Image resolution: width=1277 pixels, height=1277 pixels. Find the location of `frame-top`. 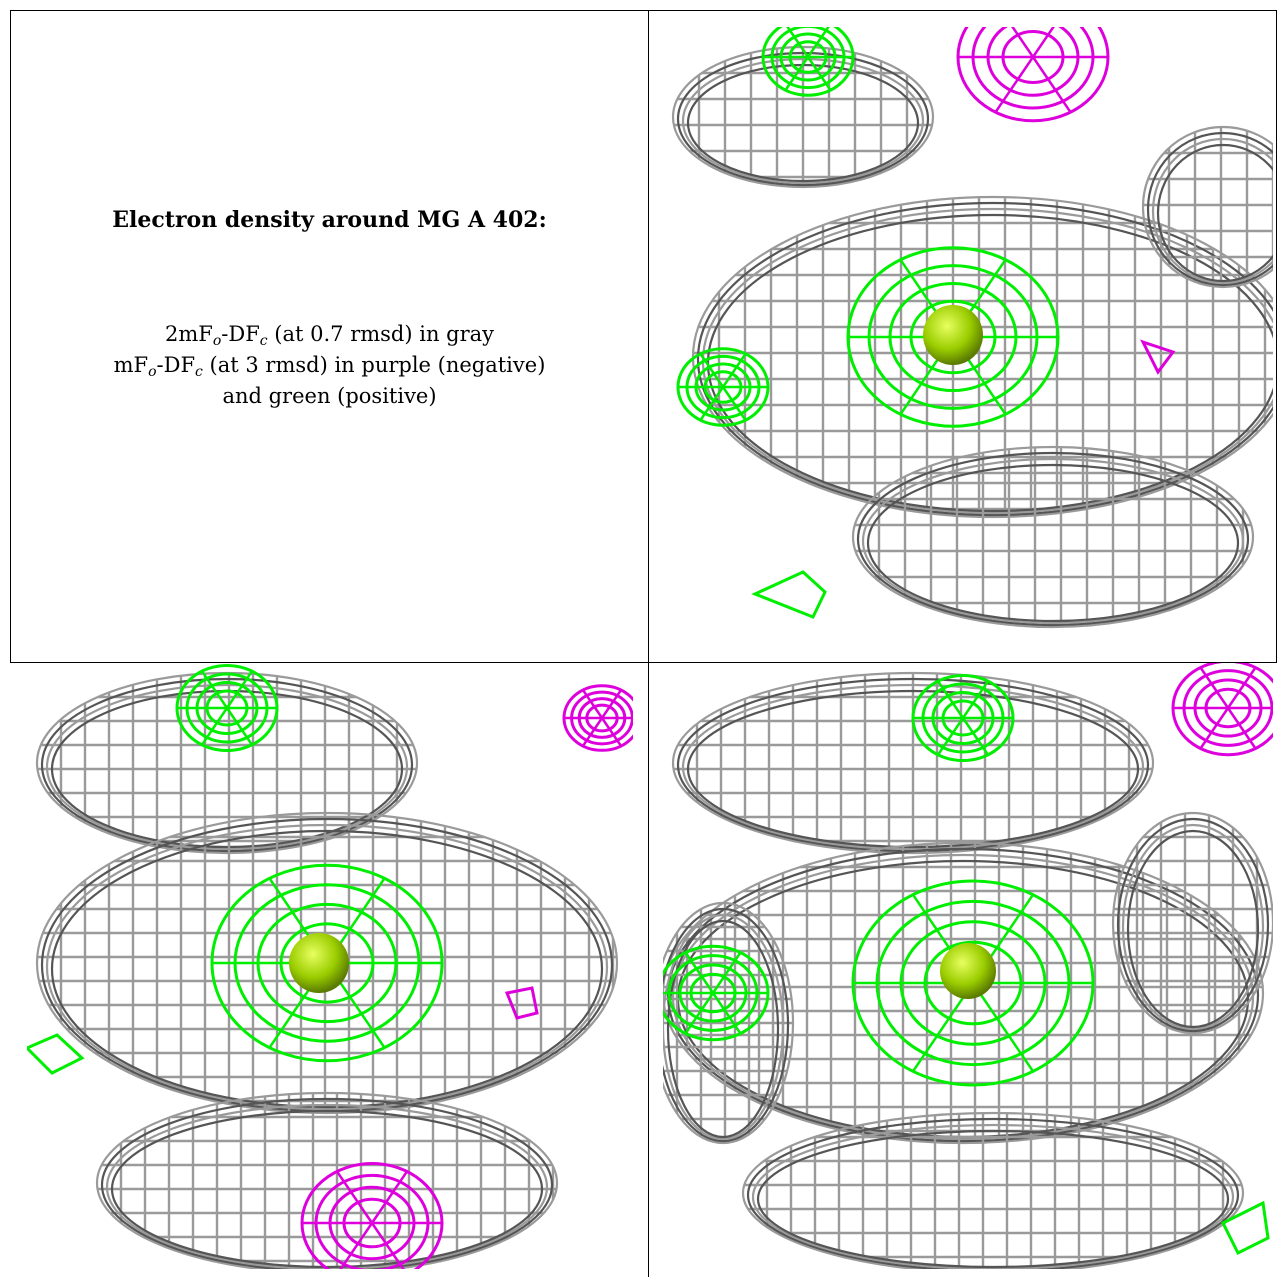

frame-top is located at coordinates (643, 10).